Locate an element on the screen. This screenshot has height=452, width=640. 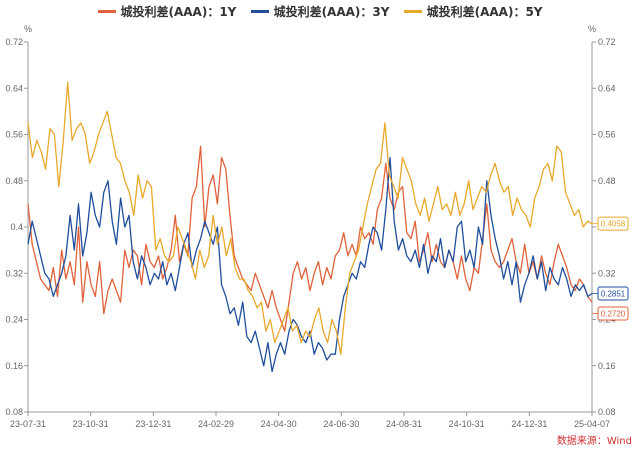
y-tick-label-left: 0.72 is located at coordinates (14, 42).